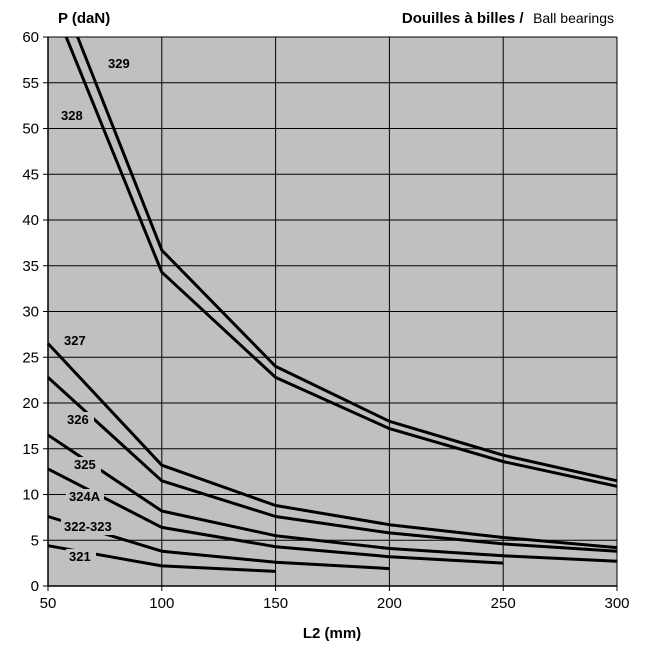 This screenshot has width=649, height=648. What do you see at coordinates (389, 603) in the screenshot?
I see `x-tick-label: 200` at bounding box center [389, 603].